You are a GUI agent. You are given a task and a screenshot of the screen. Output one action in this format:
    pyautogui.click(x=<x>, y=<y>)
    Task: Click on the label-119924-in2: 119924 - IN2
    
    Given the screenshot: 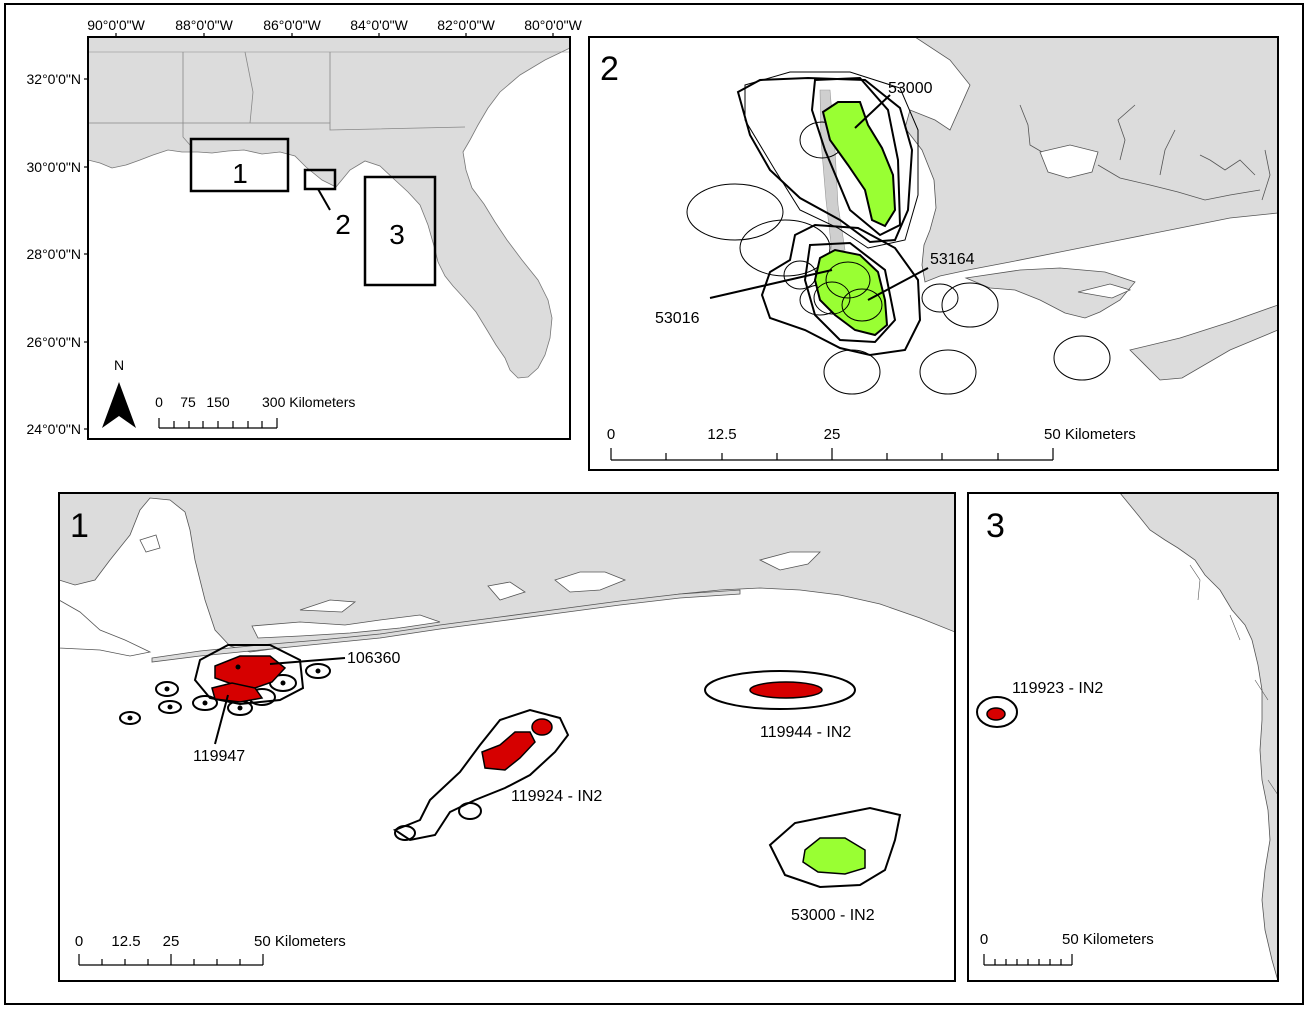 What is the action you would take?
    pyautogui.click(x=556, y=796)
    